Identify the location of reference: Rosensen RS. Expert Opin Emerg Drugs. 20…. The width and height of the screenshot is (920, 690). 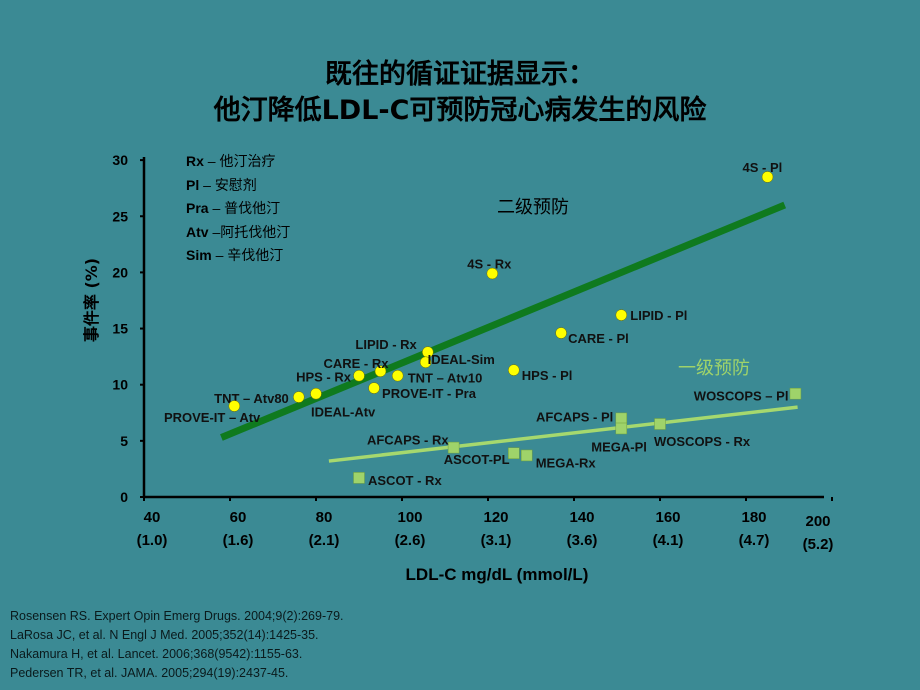
(177, 616).